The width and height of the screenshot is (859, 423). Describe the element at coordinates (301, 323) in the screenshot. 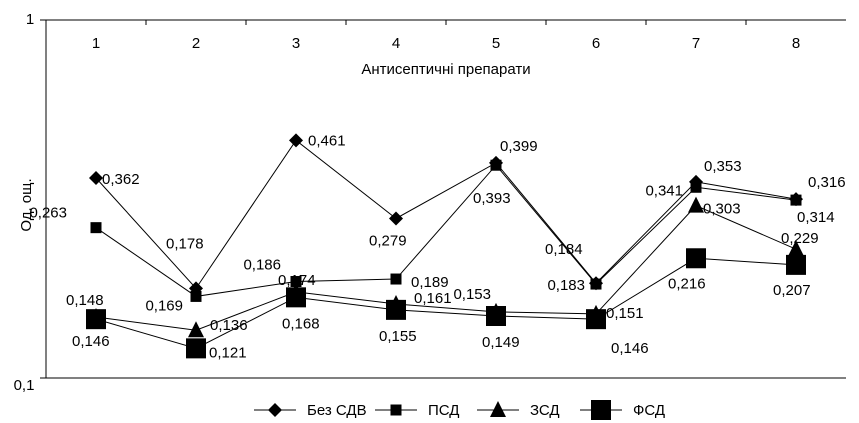

I see `data-label-fsd-3: 0,168` at that location.